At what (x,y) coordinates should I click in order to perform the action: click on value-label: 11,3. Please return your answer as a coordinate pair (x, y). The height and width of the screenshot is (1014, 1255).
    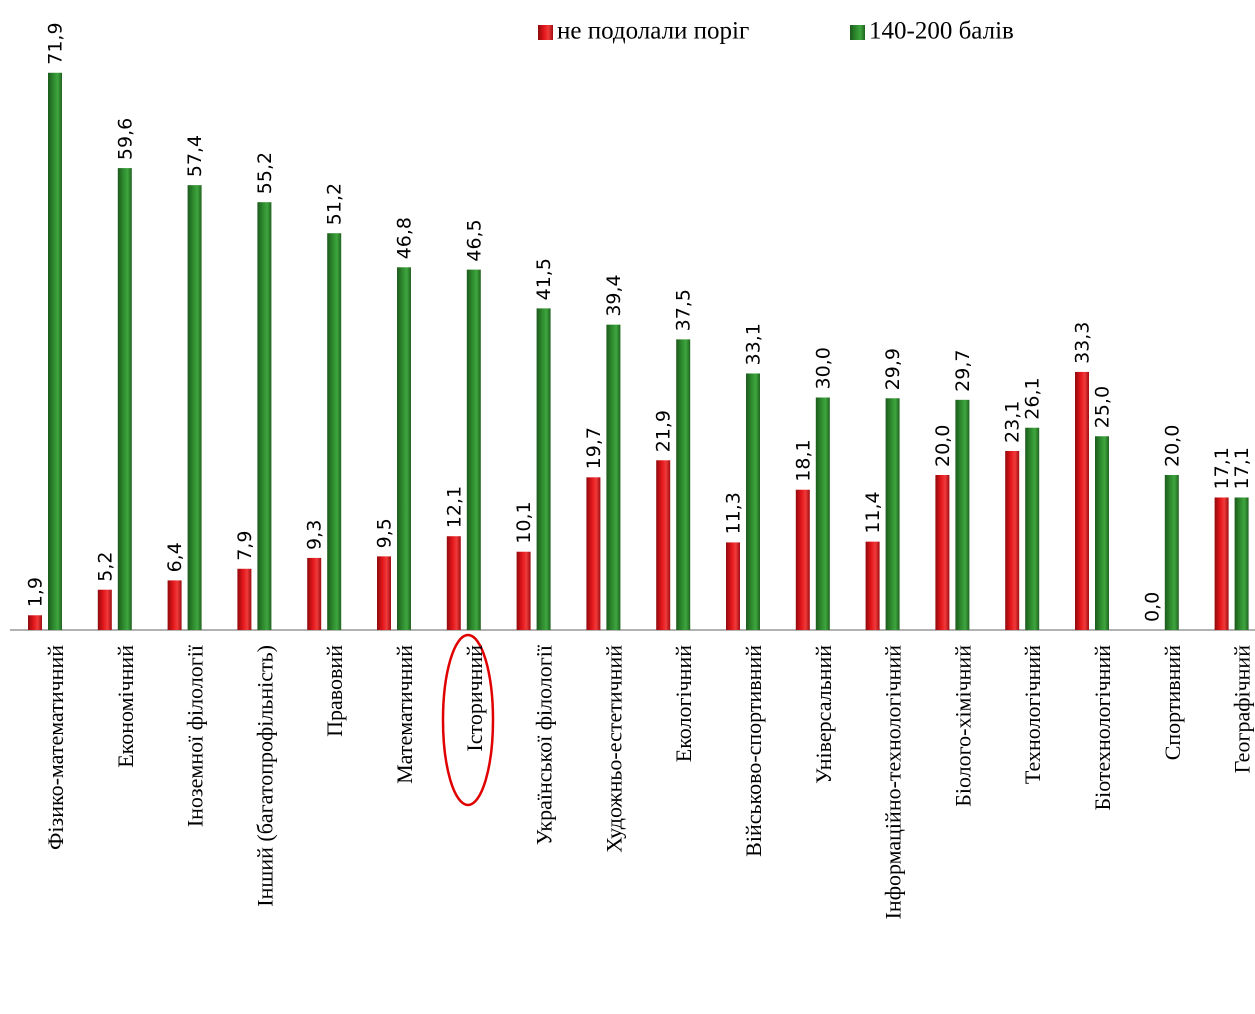
    Looking at the image, I should click on (734, 513).